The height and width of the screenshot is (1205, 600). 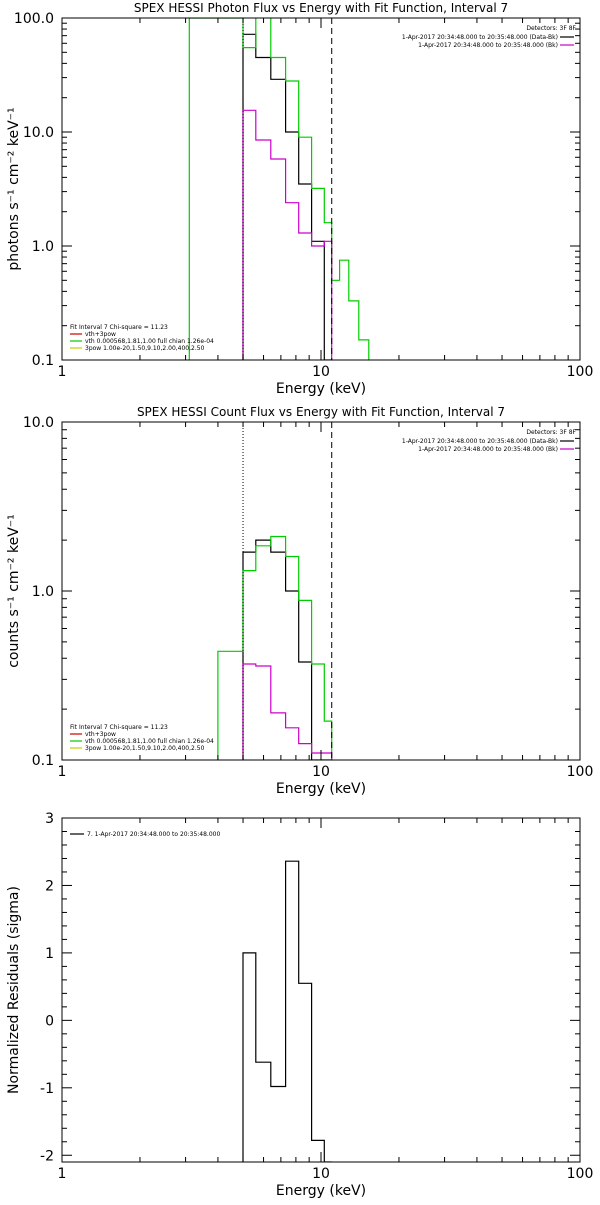 I want to click on y-tick-label: 3, so click(x=49, y=819).